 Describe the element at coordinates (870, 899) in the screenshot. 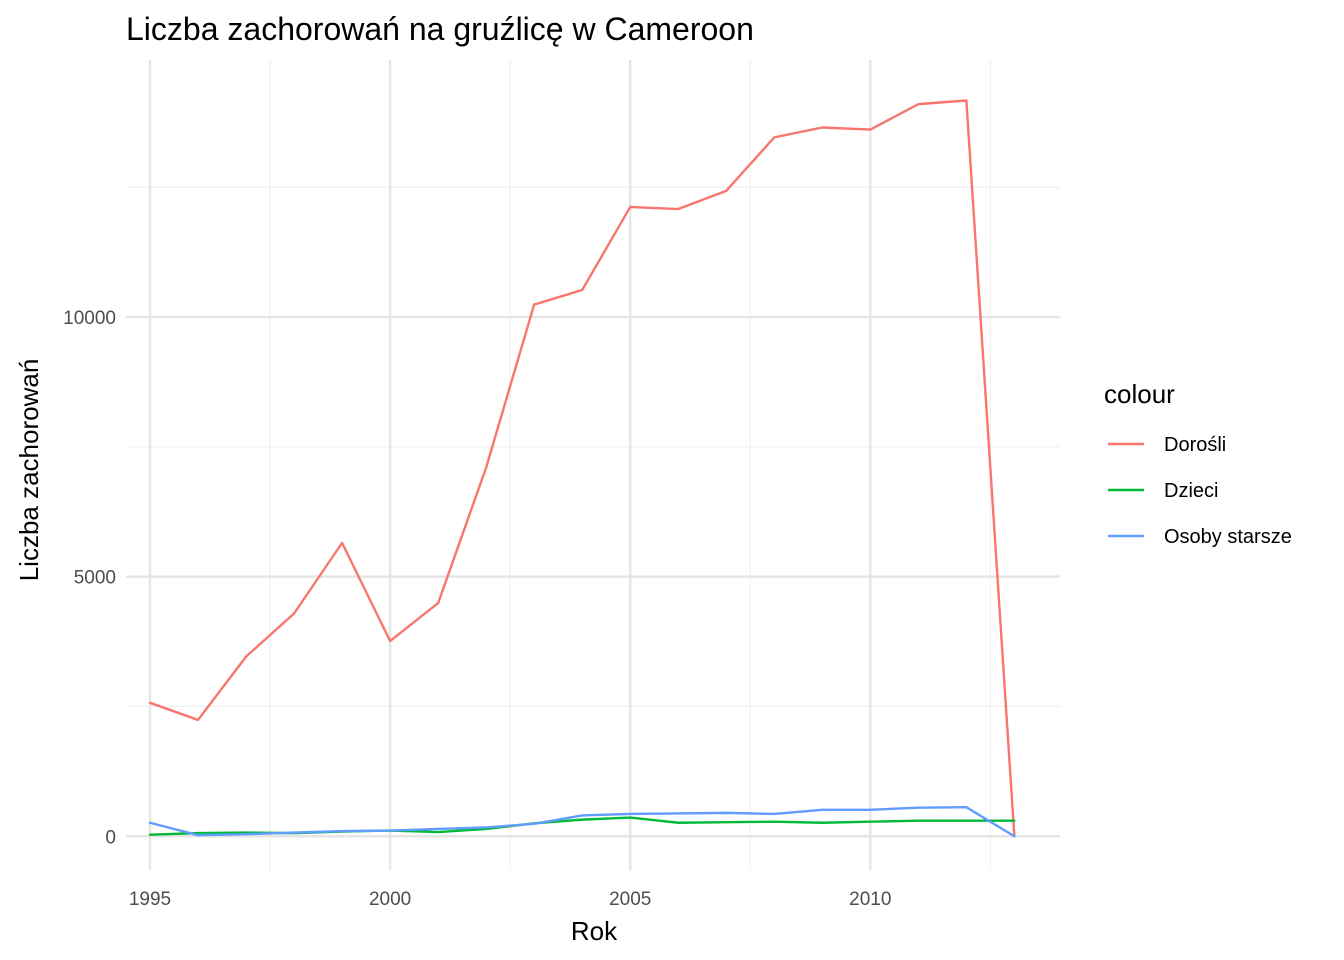

I see `x-tick-label: 2010` at that location.